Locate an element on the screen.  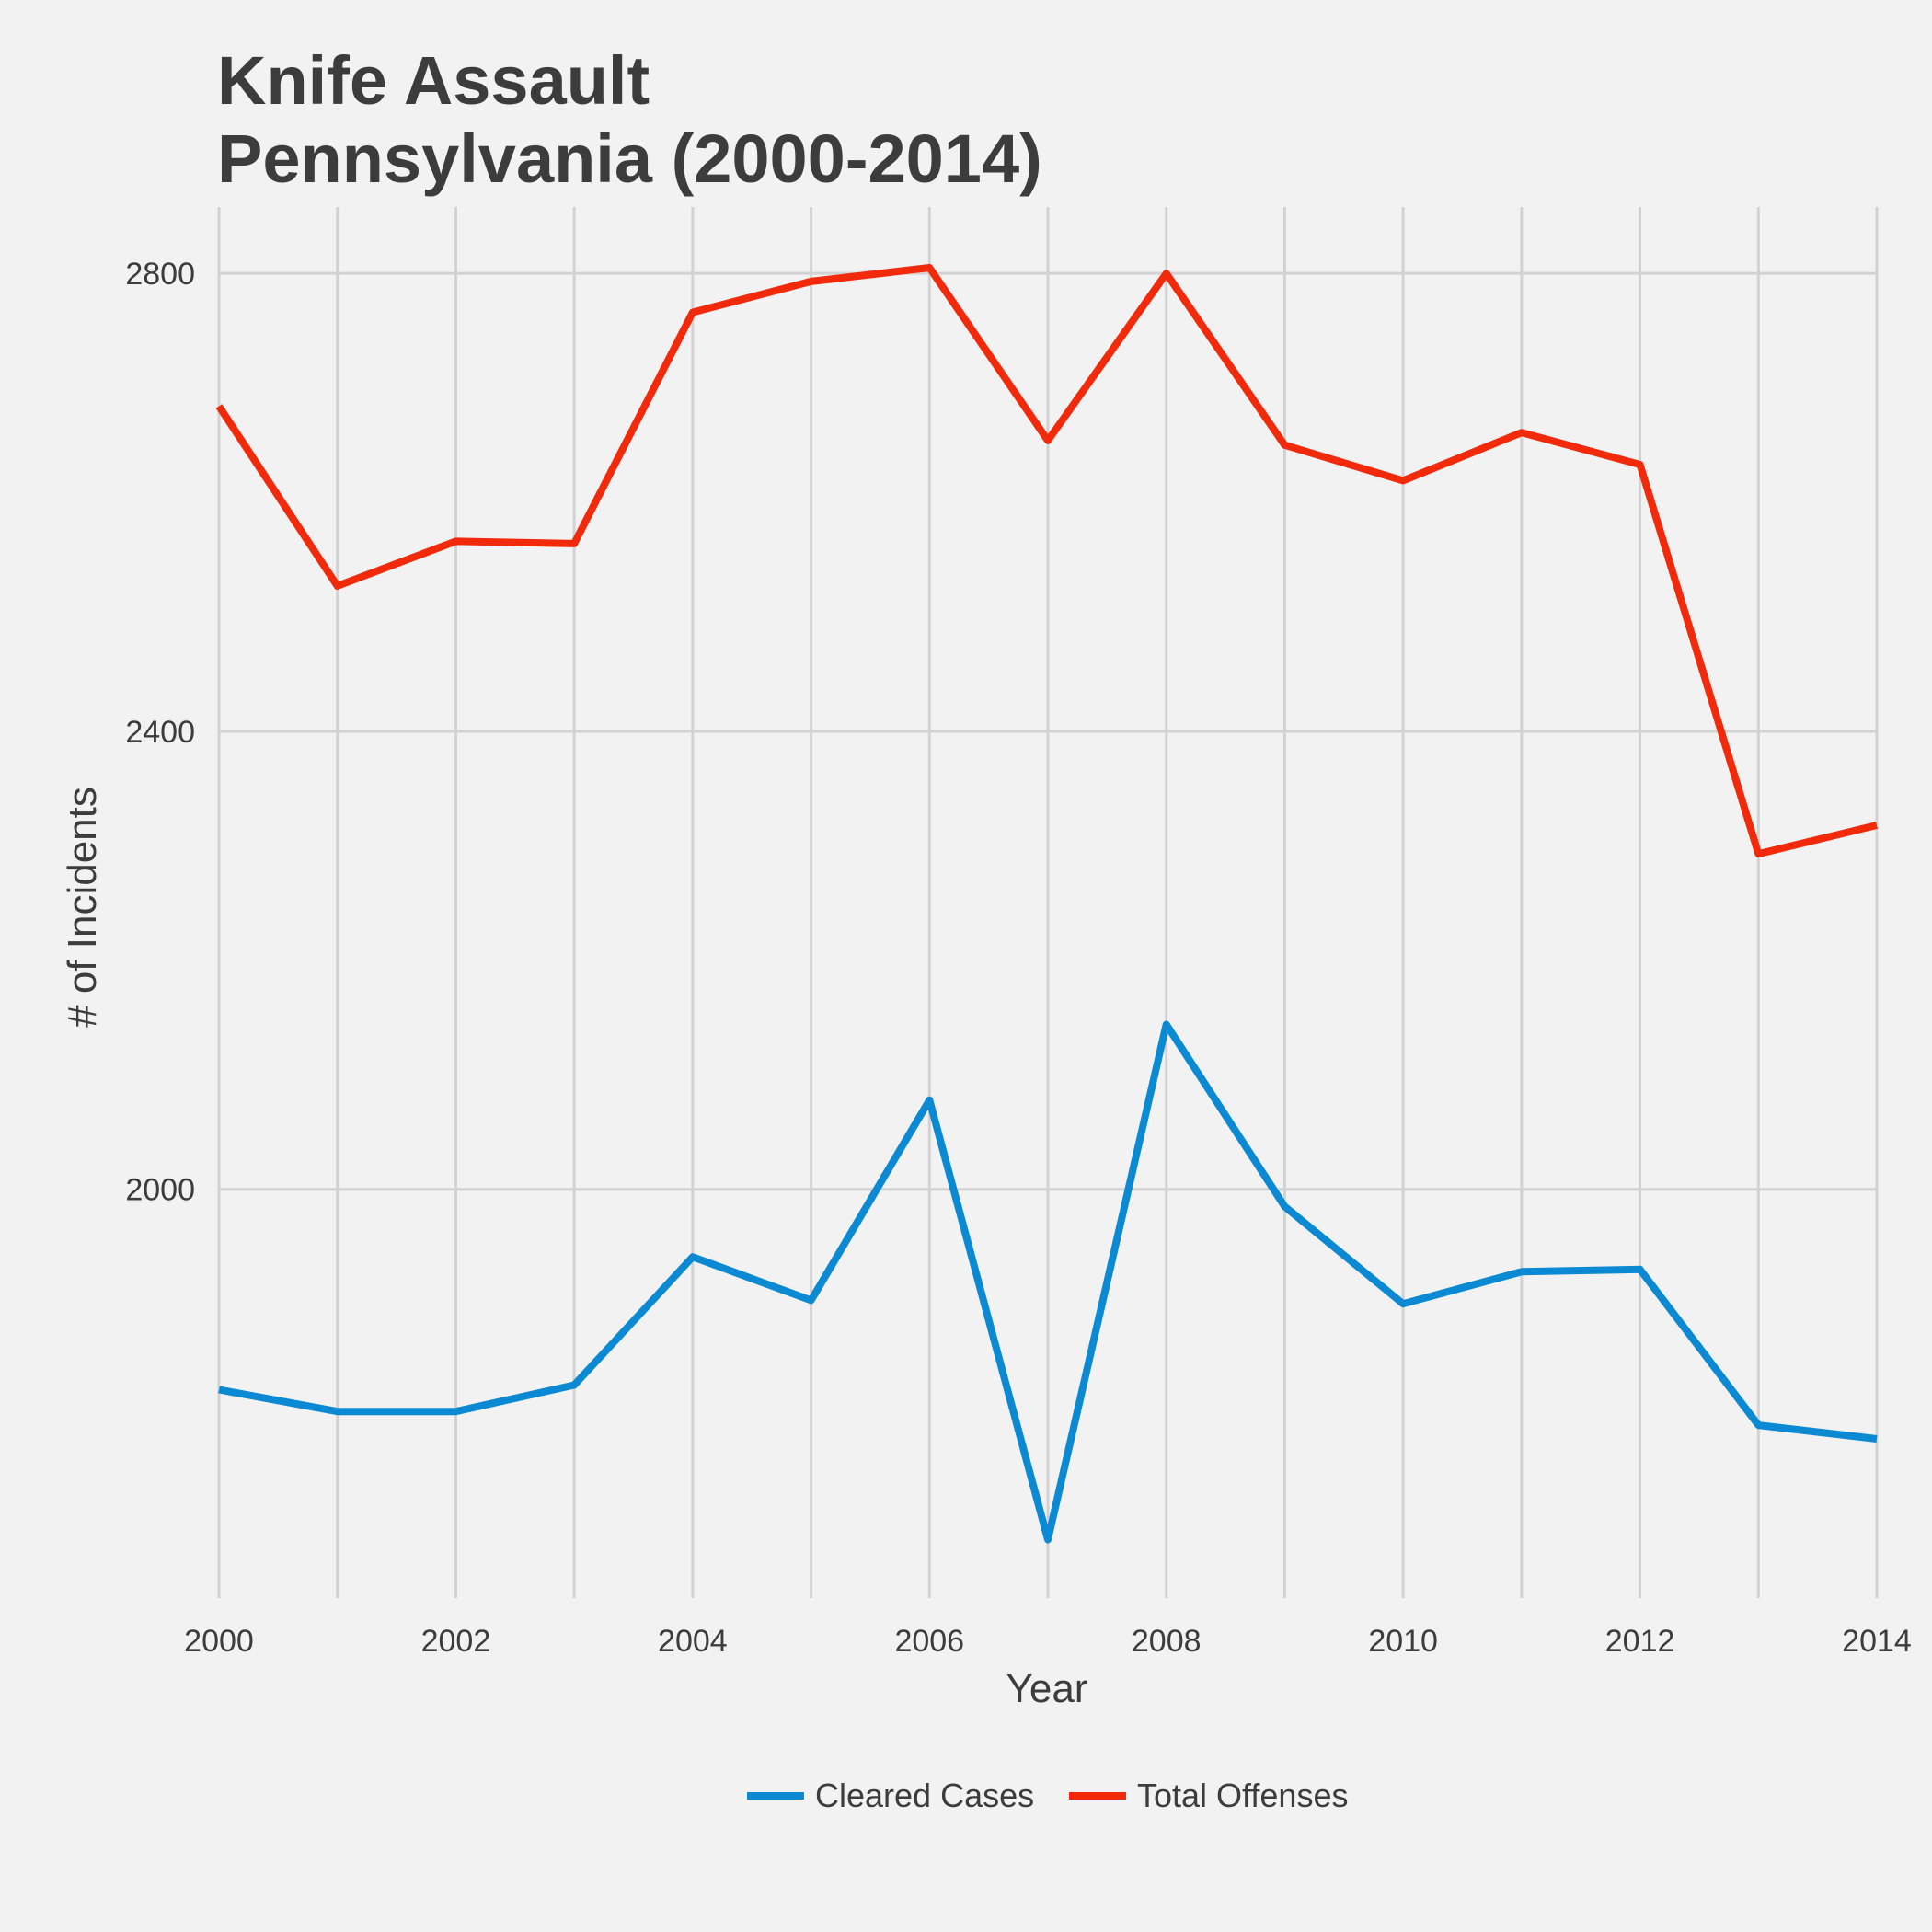
chart-title-line-1: Knife Assault is located at coordinates (433, 80).